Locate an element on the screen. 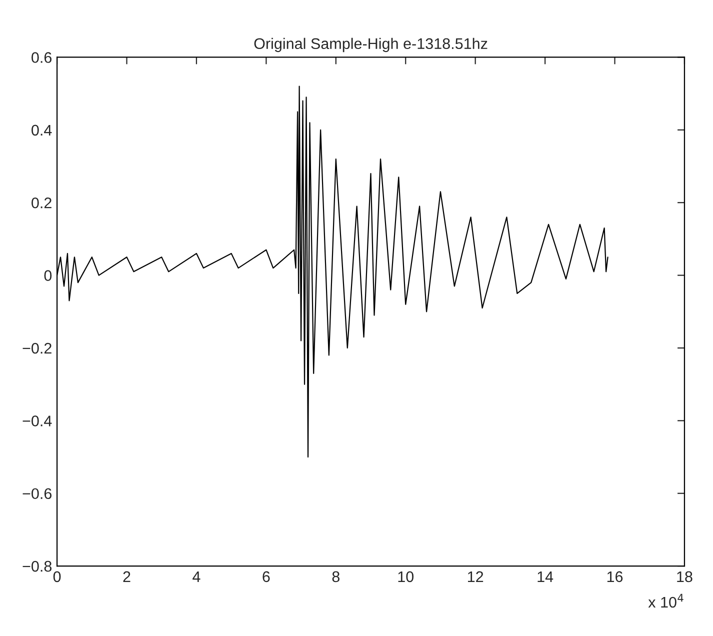 The width and height of the screenshot is (713, 636). y-tick-label: 0 is located at coordinates (48, 275).